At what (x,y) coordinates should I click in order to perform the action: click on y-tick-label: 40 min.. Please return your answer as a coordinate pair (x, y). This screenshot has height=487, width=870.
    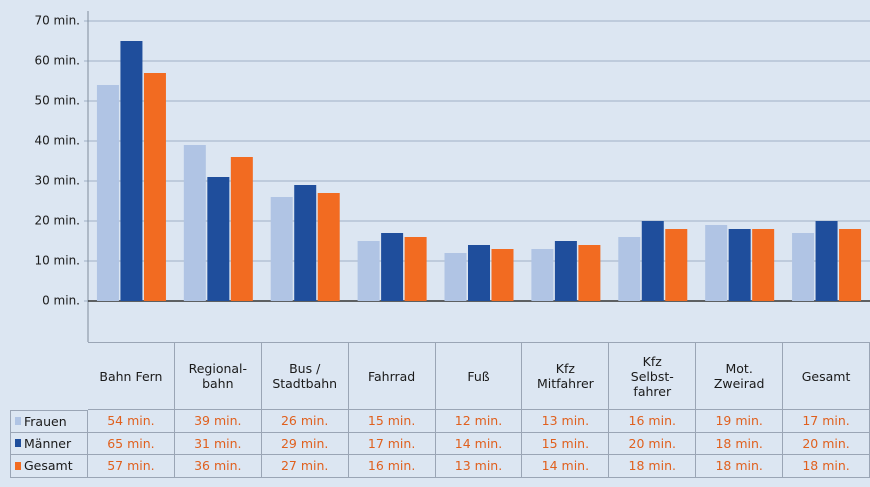
    Looking at the image, I should click on (57, 141).